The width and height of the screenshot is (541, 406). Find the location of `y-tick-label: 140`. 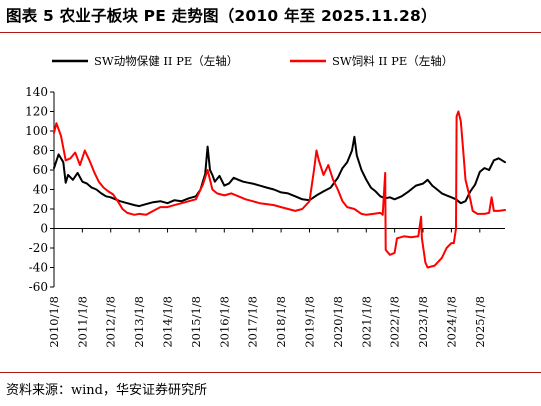

y-tick-label: 140 is located at coordinates (36, 92).